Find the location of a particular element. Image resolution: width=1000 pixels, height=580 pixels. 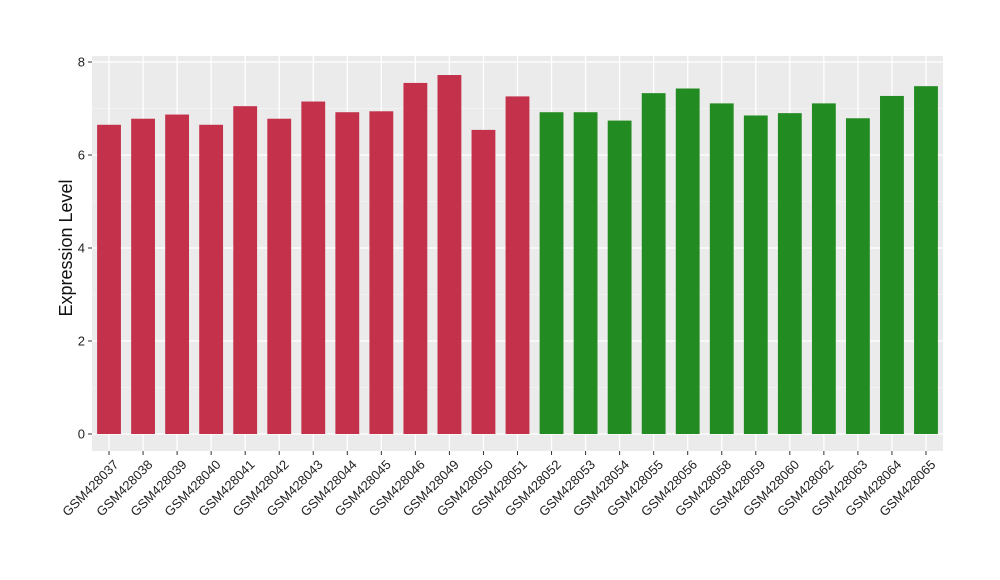

y-tick-label: 4 is located at coordinates (81, 248).